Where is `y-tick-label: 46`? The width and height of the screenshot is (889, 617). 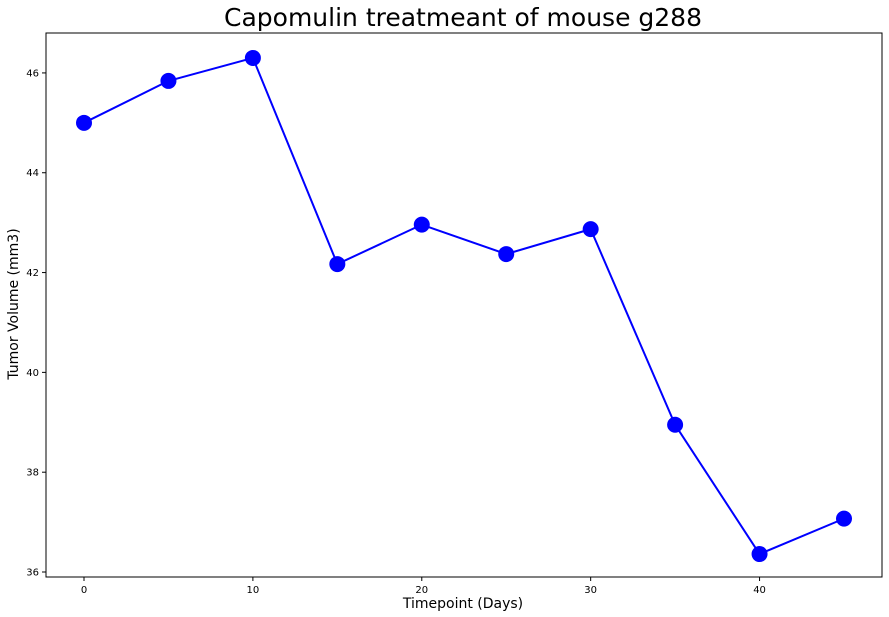
y-tick-label: 46 is located at coordinates (32, 73).